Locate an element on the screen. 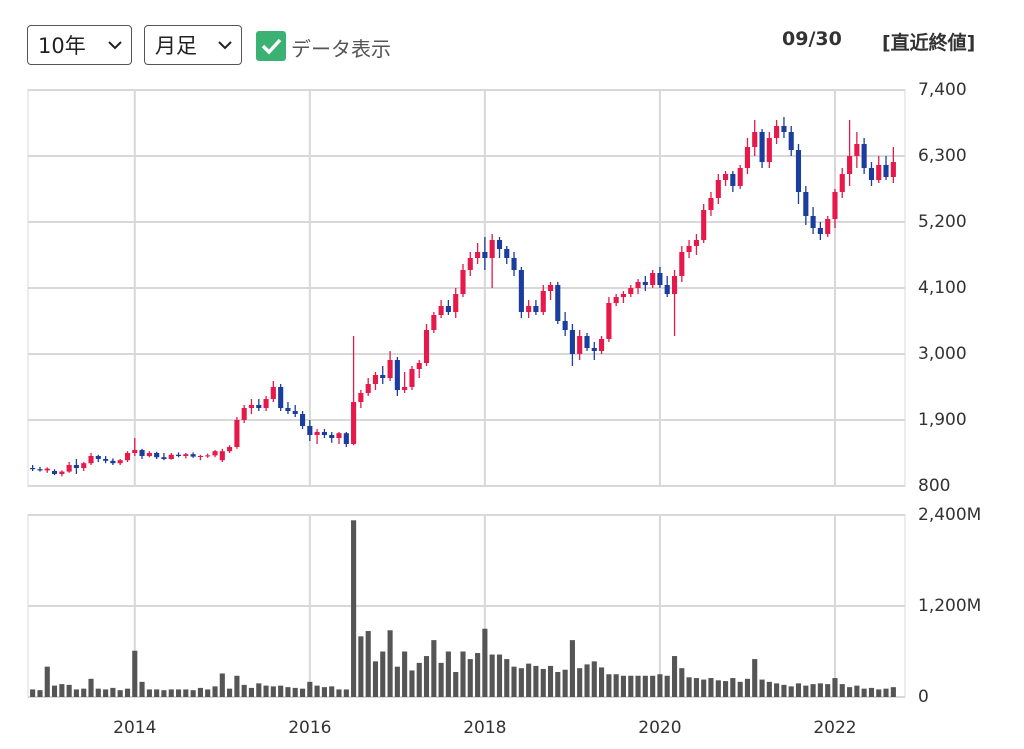 The height and width of the screenshot is (749, 1024). date: 09/30 is located at coordinates (812, 39).